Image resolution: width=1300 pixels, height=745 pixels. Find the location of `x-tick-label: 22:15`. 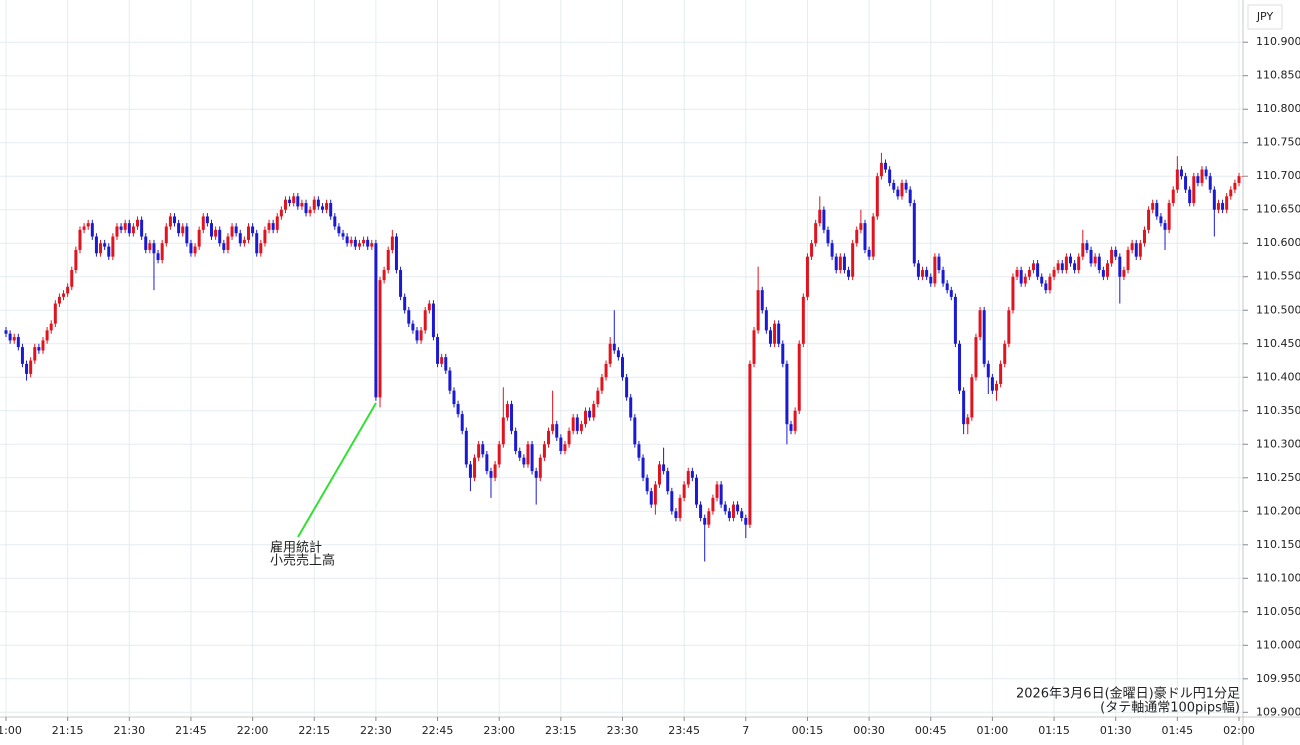

x-tick-label: 22:15 is located at coordinates (314, 730).